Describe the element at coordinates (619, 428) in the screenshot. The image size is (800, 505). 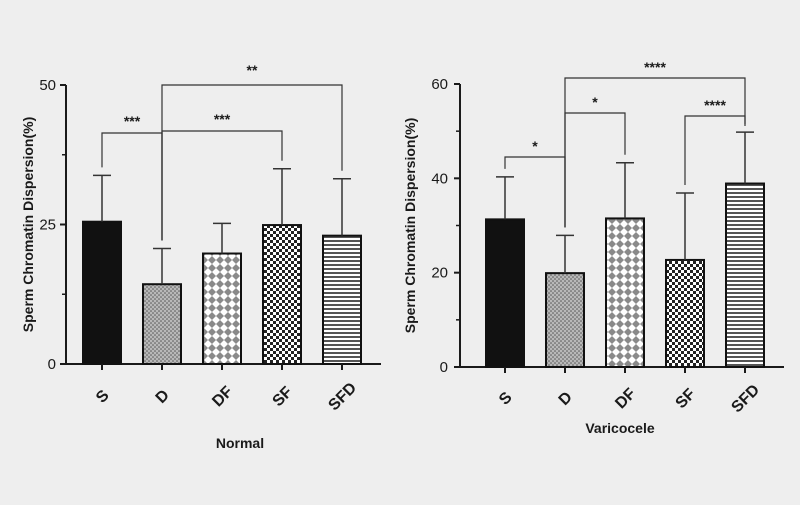
I see `x-axis-title: Varicocele` at that location.